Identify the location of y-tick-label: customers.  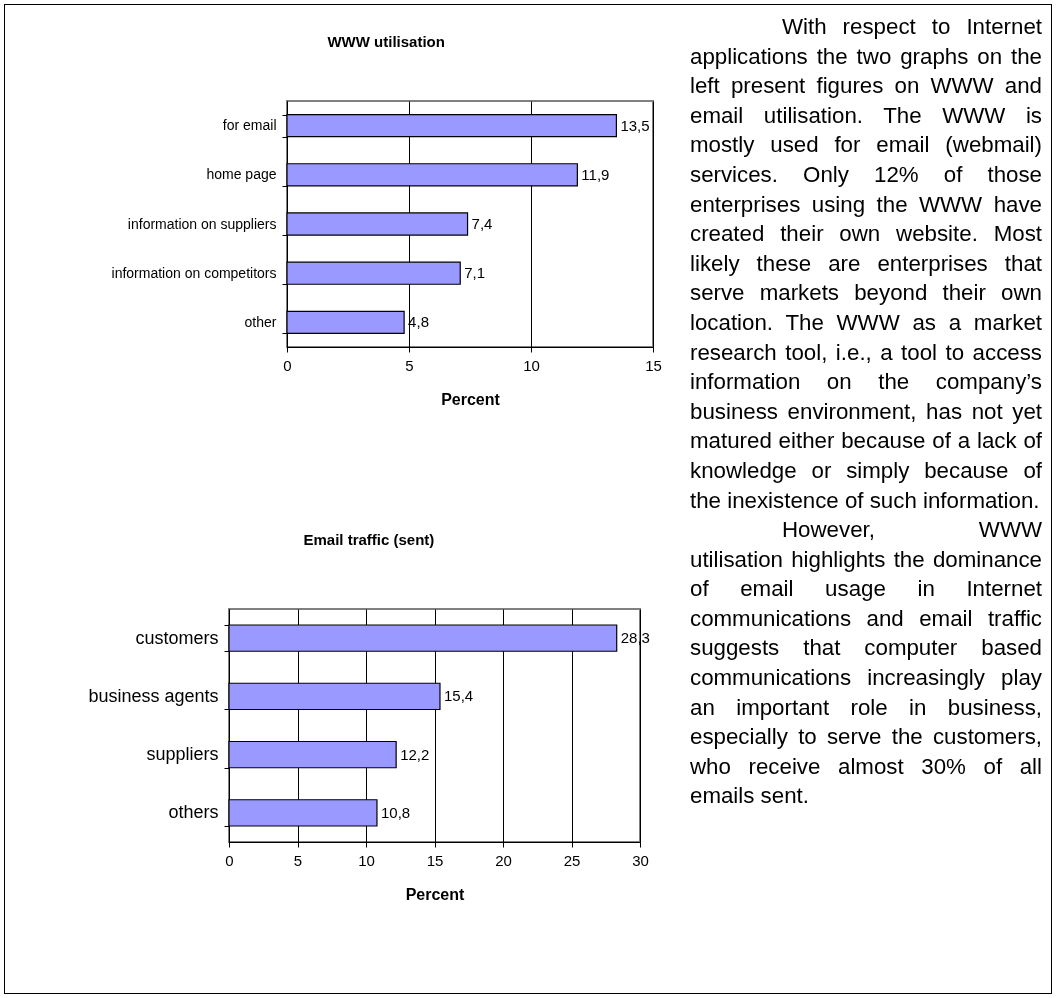
(177, 637).